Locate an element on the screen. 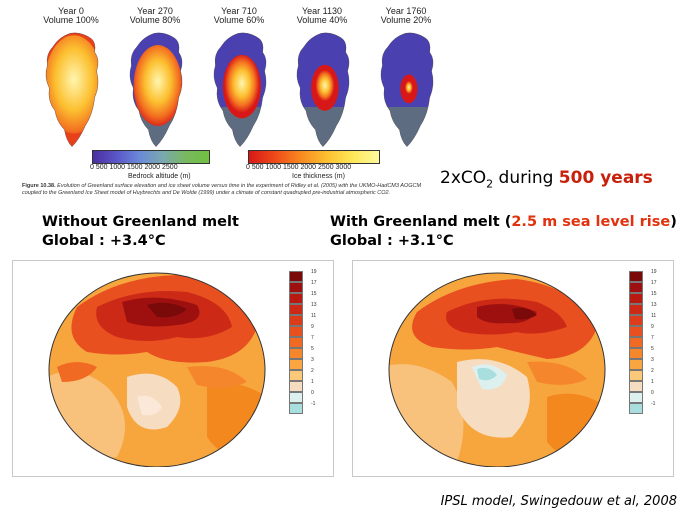  model-credit: IPSL model, Swingedouw et al, 2008 is located at coordinates (558, 501).